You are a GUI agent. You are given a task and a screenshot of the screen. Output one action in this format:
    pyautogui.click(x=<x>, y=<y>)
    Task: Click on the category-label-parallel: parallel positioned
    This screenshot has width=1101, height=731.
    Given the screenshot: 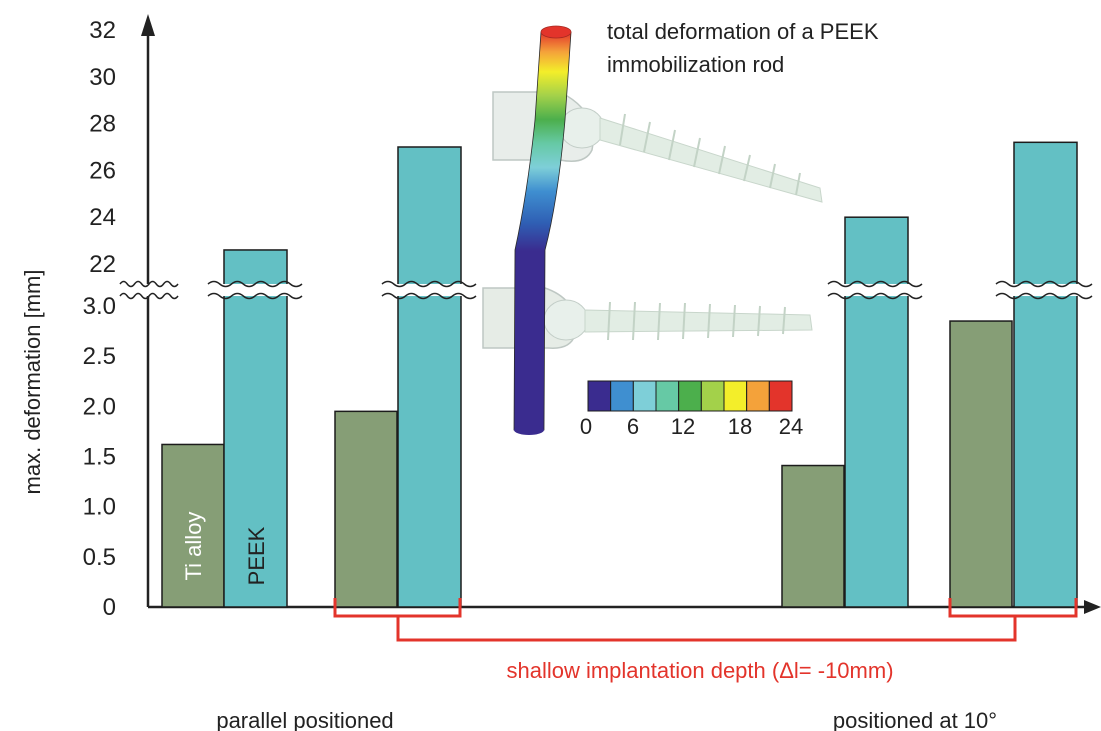 What is the action you would take?
    pyautogui.click(x=304, y=719)
    